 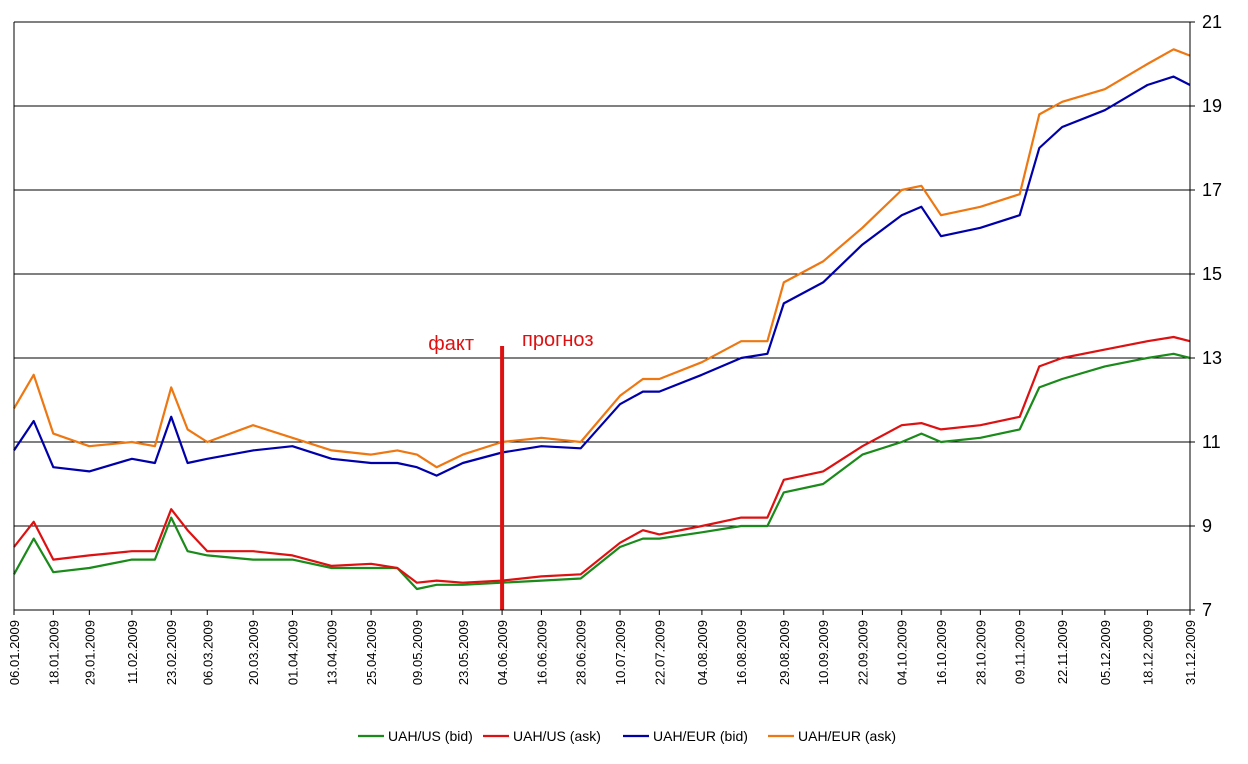 I want to click on y-tick-label: 15, so click(x=1212, y=274).